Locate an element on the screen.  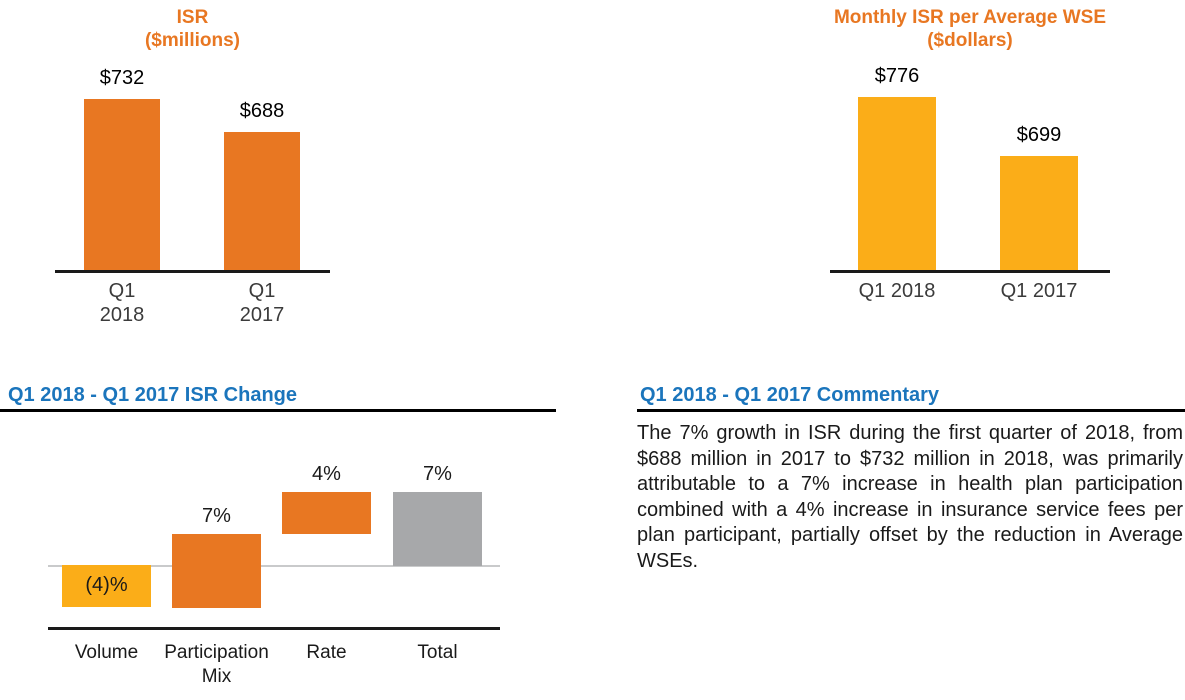
wse-chart-title-line1: Monthly ISR per Average WSE is located at coordinates (970, 17).